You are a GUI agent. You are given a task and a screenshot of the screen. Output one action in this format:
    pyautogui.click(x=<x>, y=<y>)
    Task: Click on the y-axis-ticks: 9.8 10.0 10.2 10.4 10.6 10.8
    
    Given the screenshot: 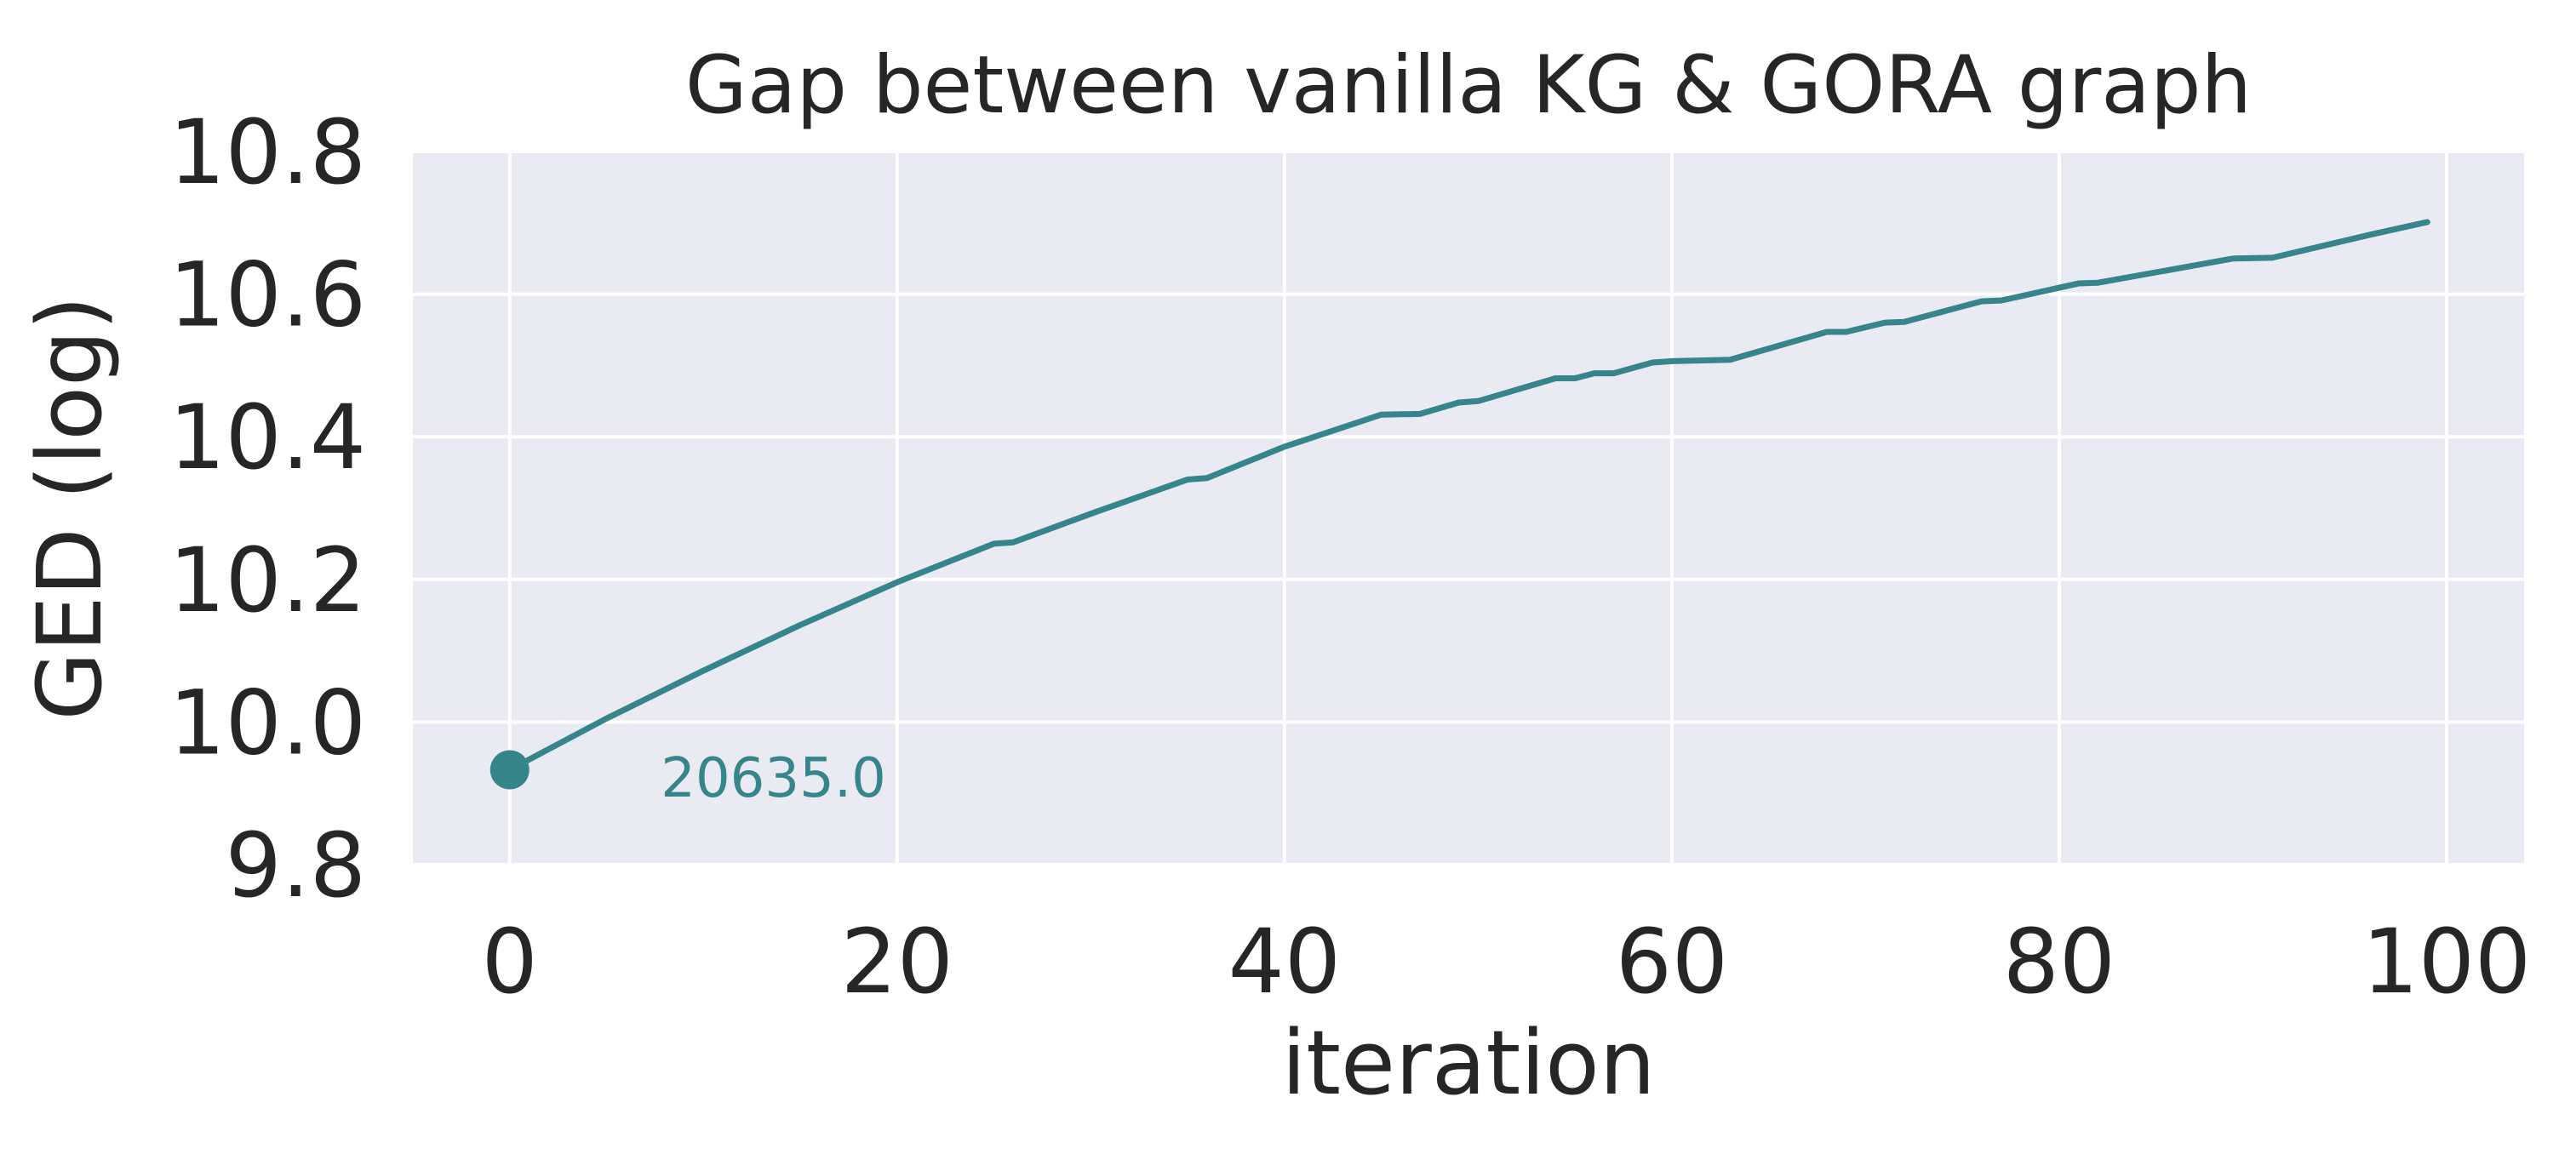 What is the action you would take?
    pyautogui.click(x=267, y=508)
    